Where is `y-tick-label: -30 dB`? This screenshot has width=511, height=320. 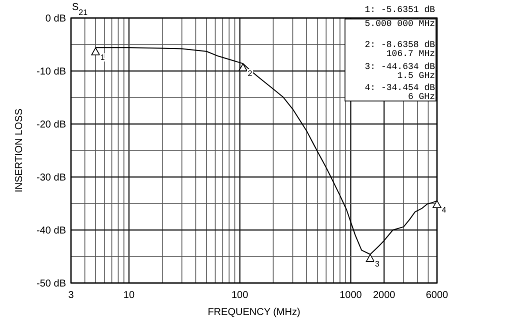
y-tick-label: -30 dB is located at coordinates (51, 178).